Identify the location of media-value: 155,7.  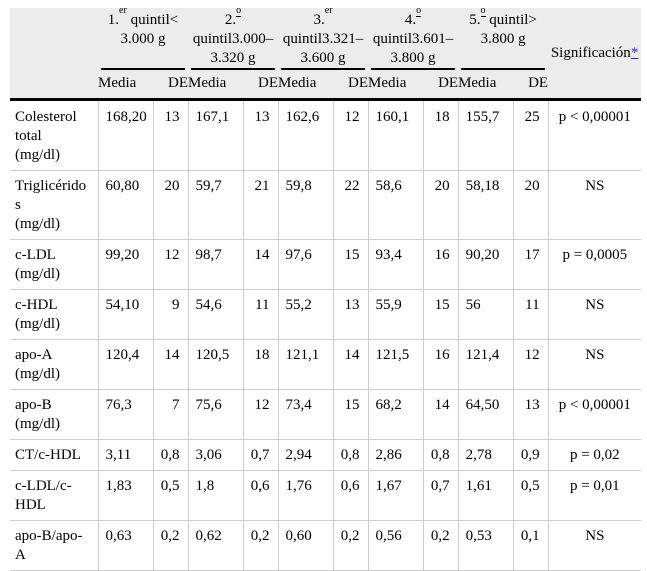
(485, 135).